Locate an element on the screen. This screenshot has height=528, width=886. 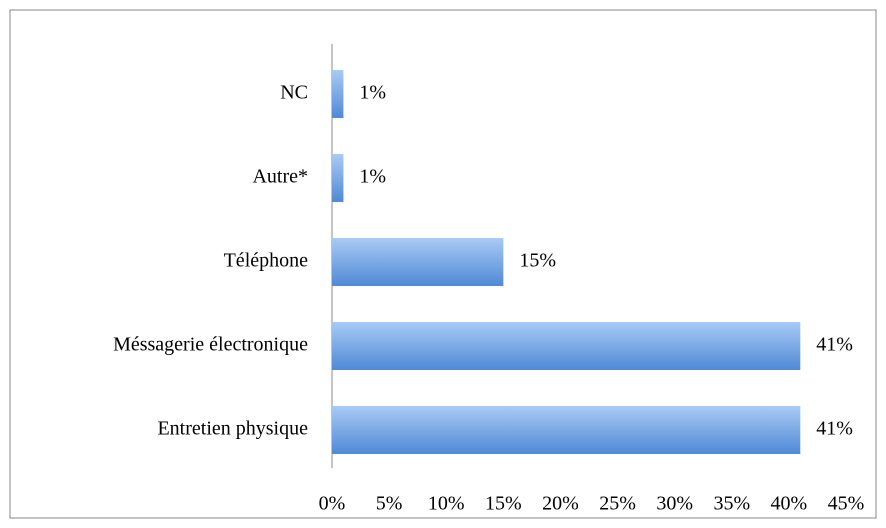
x-tick-label: 0% is located at coordinates (332, 504).